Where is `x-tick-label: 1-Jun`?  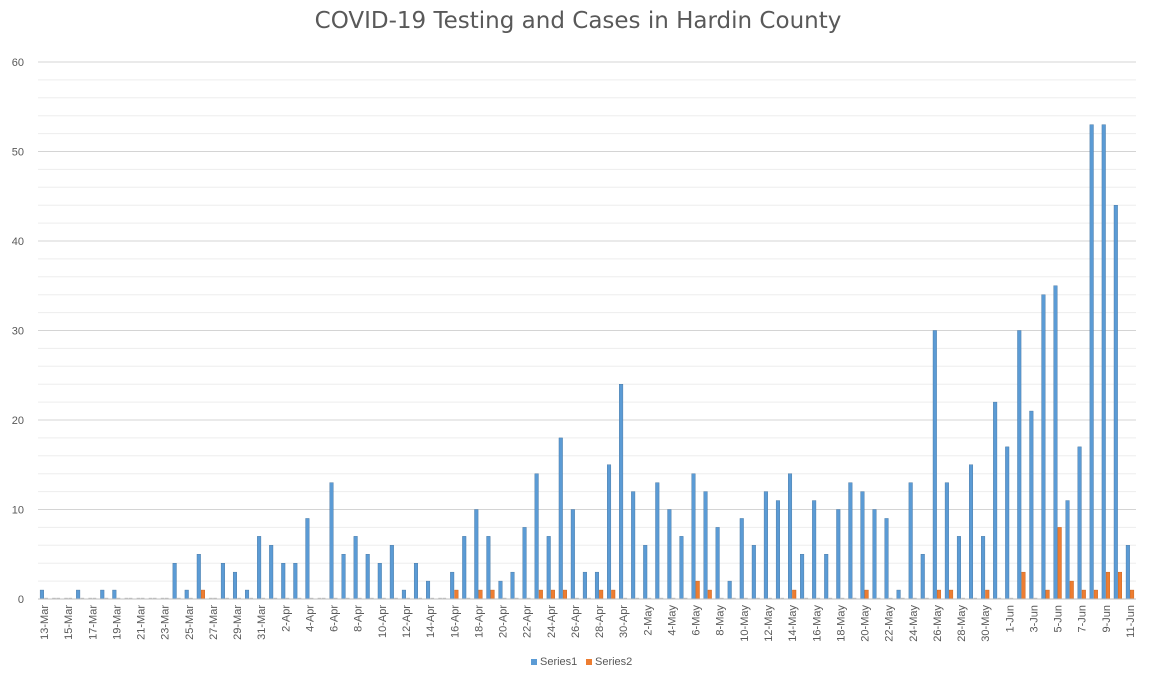
x-tick-label: 1-Jun is located at coordinates (1010, 619).